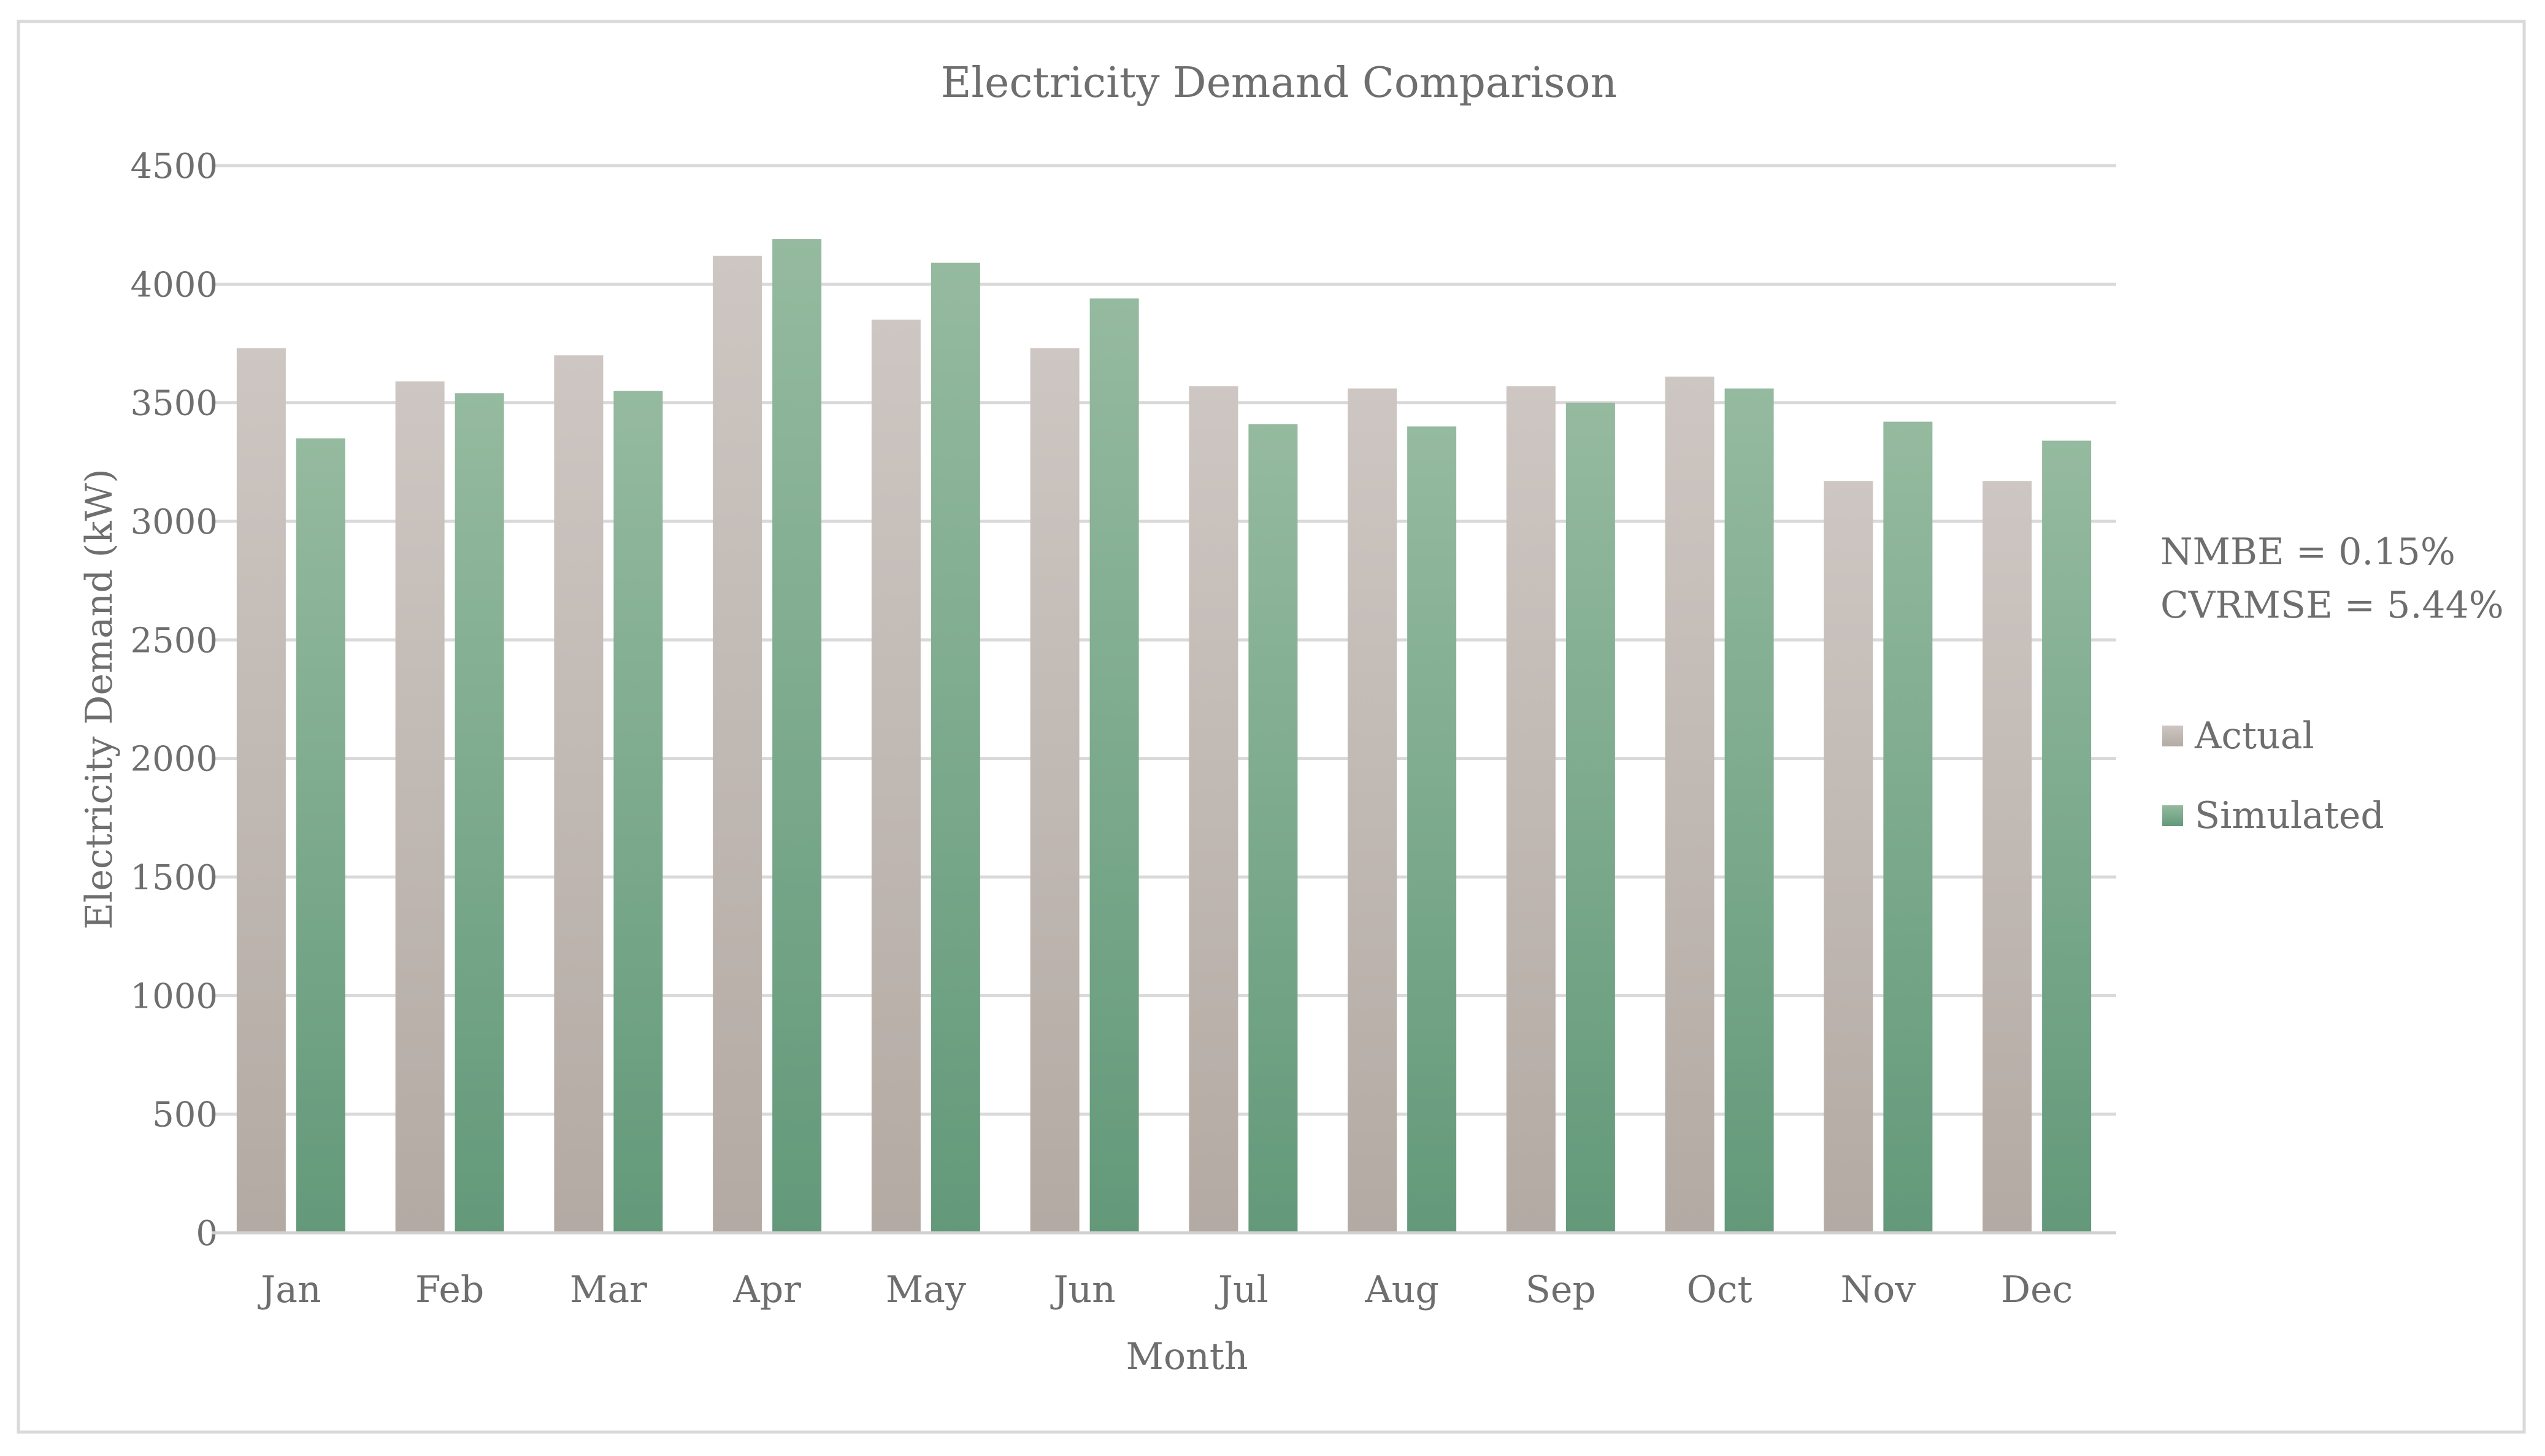  I want to click on bar-simulated-dec, so click(2067, 836).